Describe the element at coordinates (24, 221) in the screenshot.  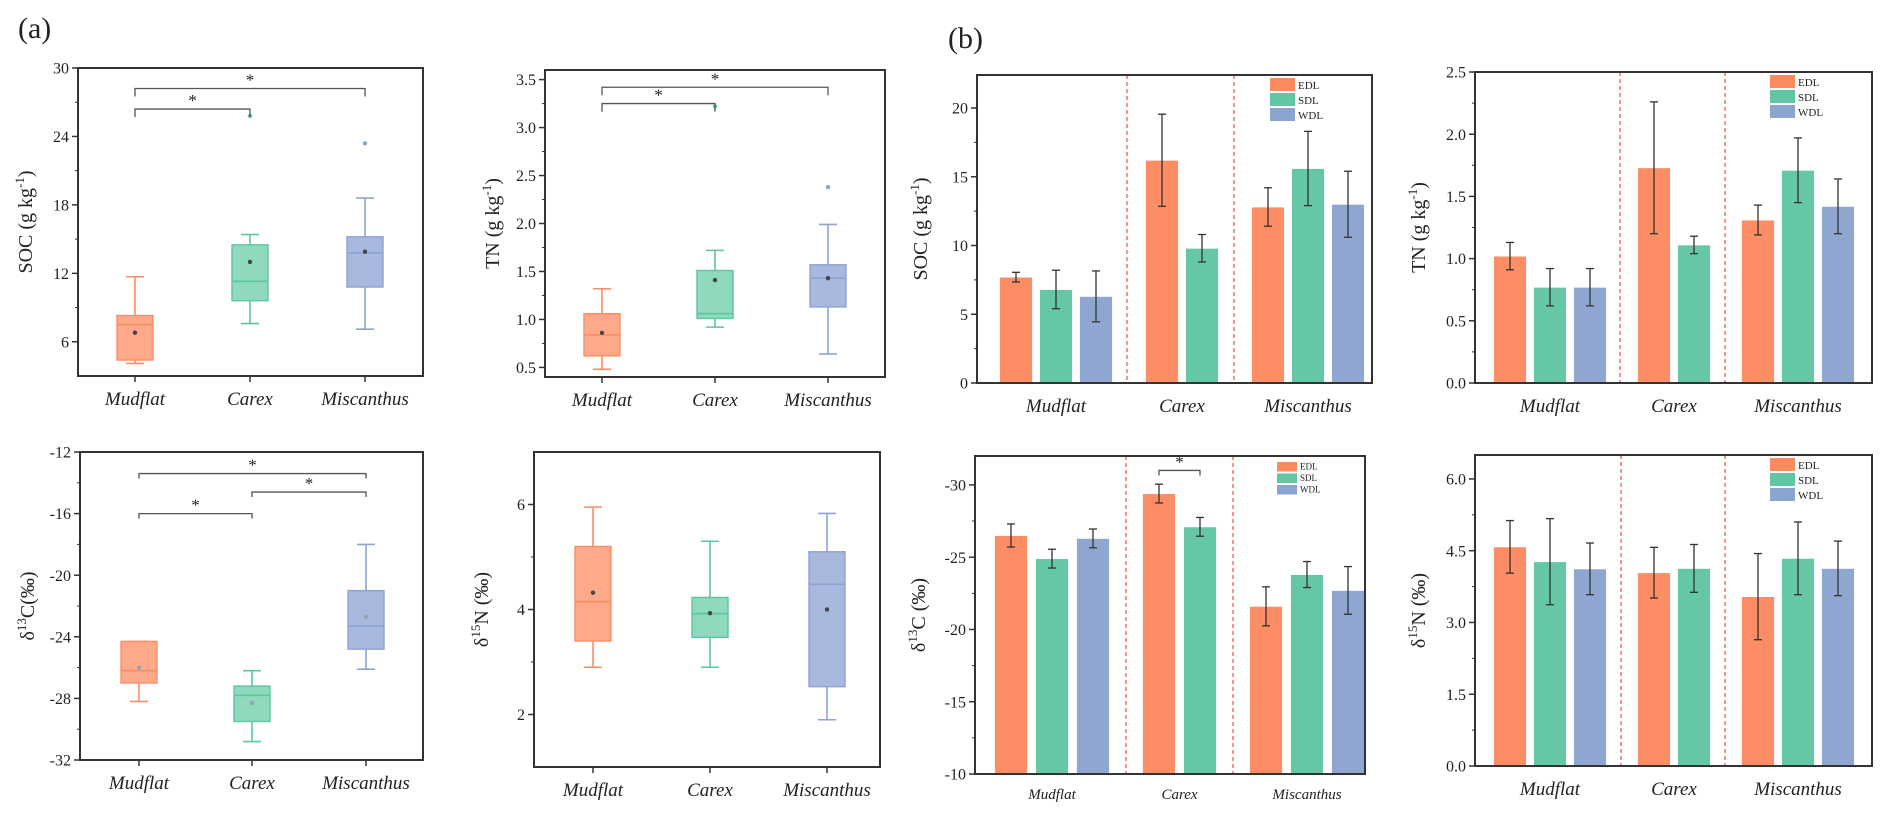
I see `y-axis-label: SOC (g kg-1)` at that location.